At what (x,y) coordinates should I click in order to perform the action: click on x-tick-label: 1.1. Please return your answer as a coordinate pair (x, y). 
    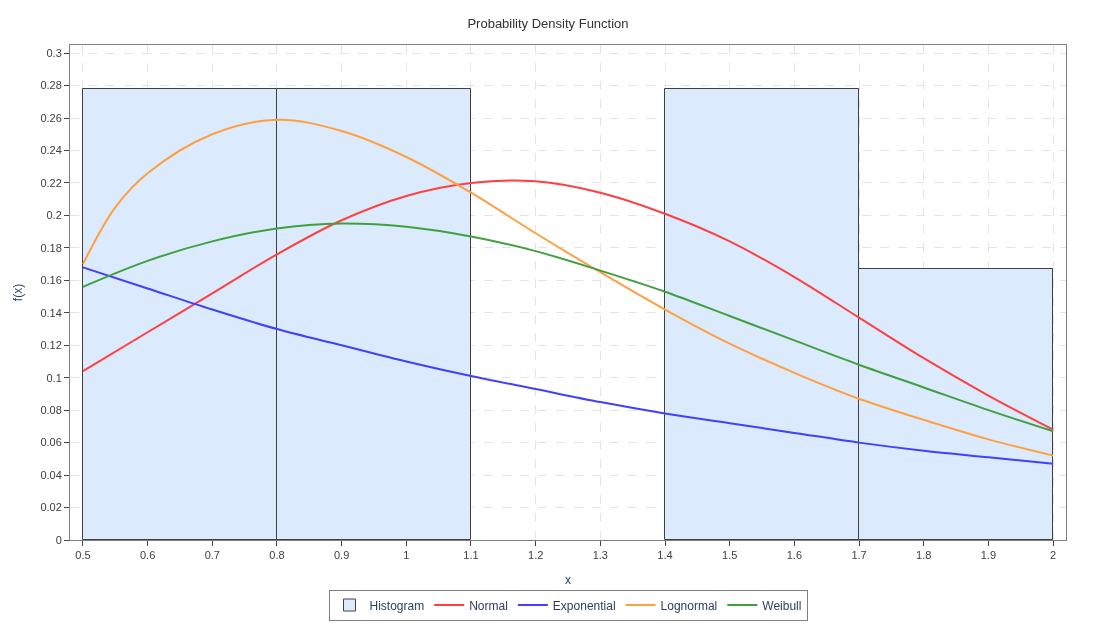
    Looking at the image, I should click on (471, 555).